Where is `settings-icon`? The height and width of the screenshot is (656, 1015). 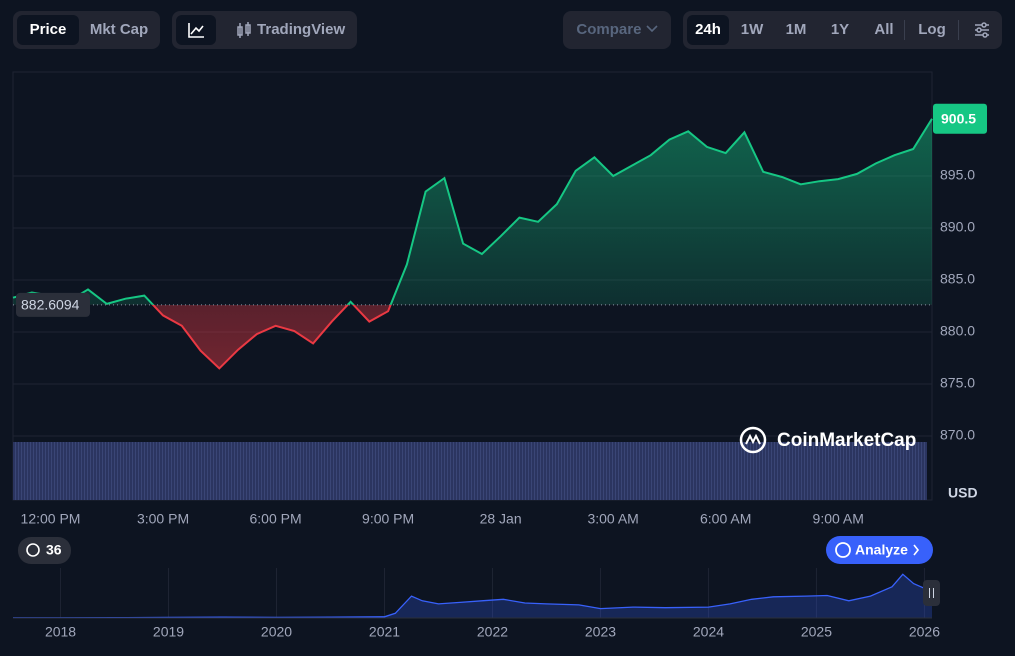
settings-icon is located at coordinates (982, 30).